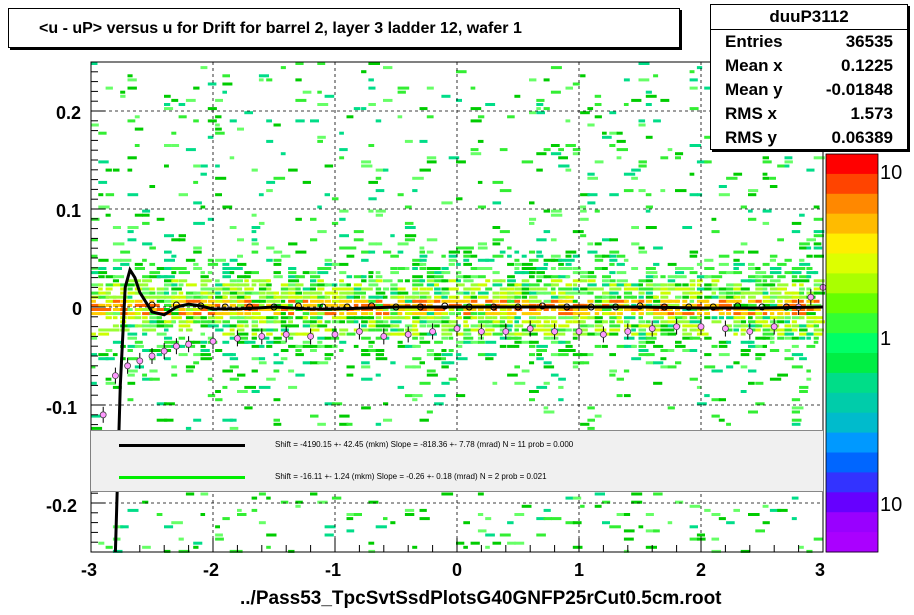 The height and width of the screenshot is (615, 914). I want to click on colorbar-segment, so click(852, 224).